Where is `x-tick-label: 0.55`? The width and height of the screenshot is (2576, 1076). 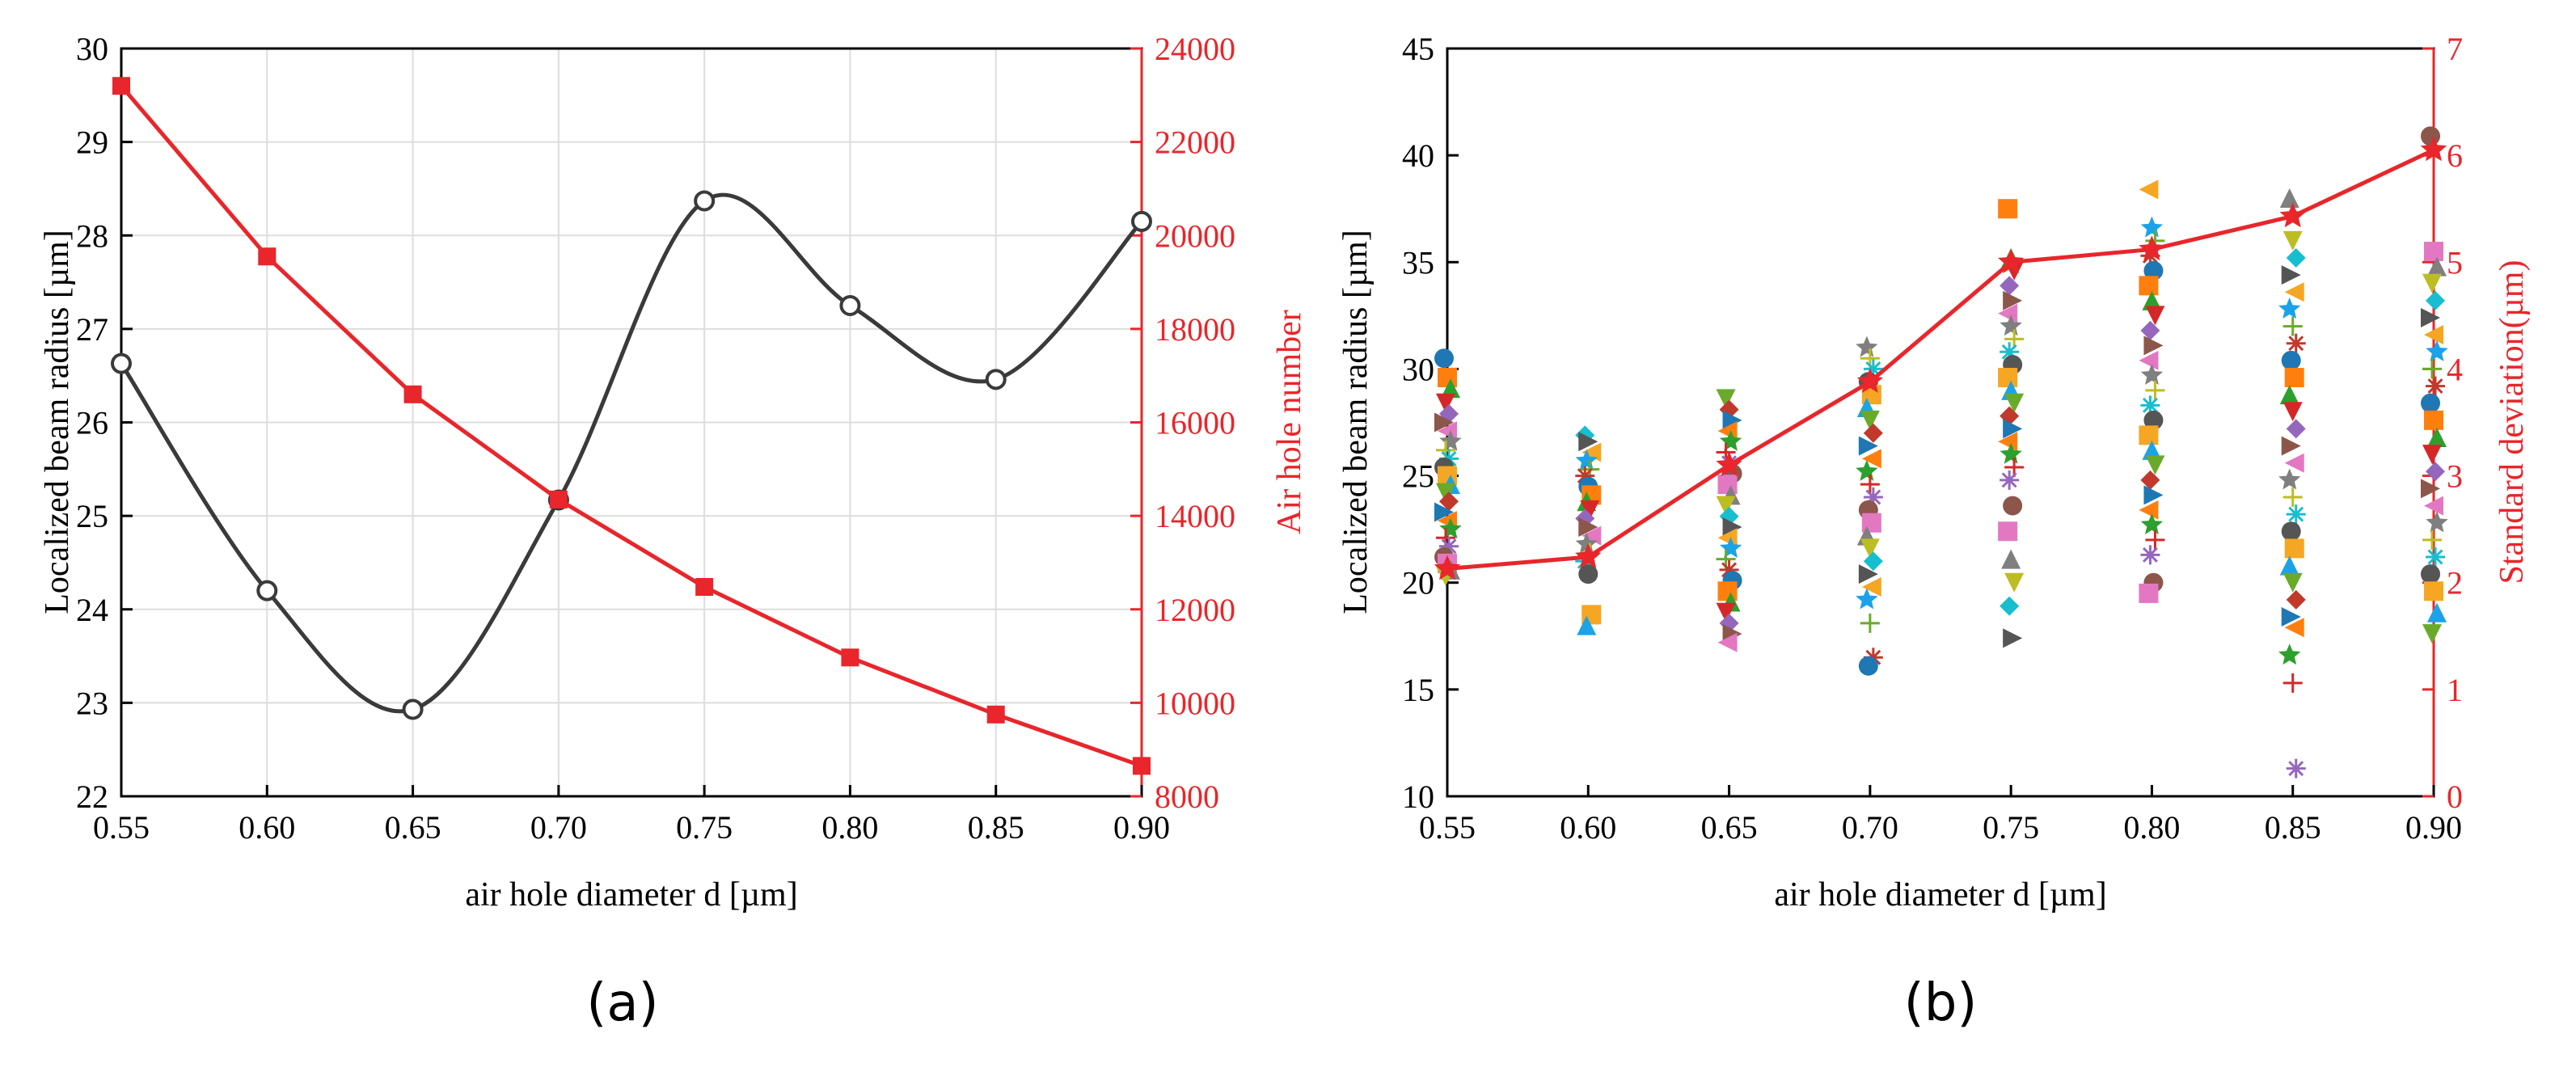 x-tick-label: 0.55 is located at coordinates (1447, 827).